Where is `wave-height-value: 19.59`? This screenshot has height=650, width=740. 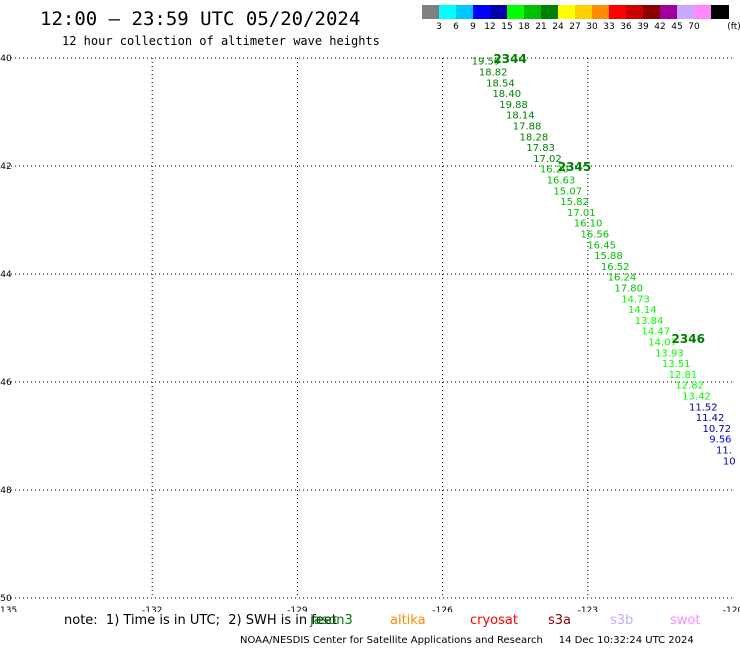 wave-height-value: 19.59 is located at coordinates (486, 62).